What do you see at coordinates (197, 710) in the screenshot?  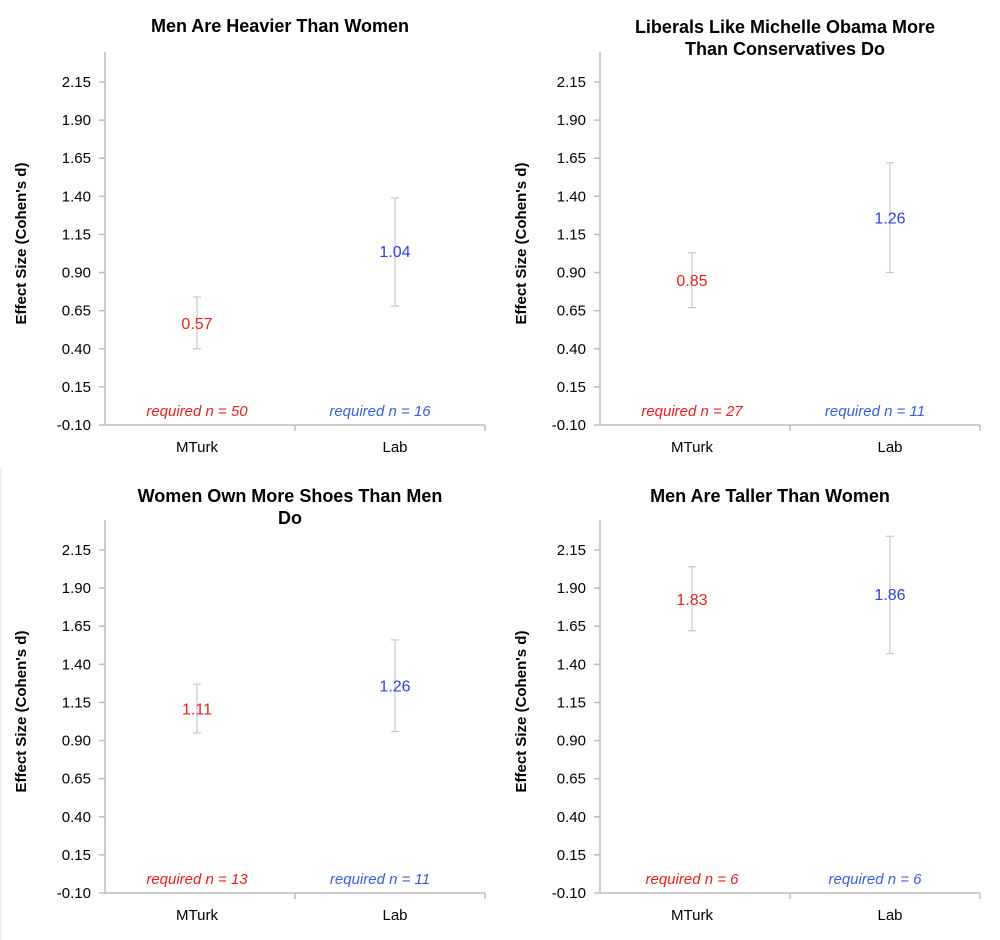 I see `data-label: 1.11` at bounding box center [197, 710].